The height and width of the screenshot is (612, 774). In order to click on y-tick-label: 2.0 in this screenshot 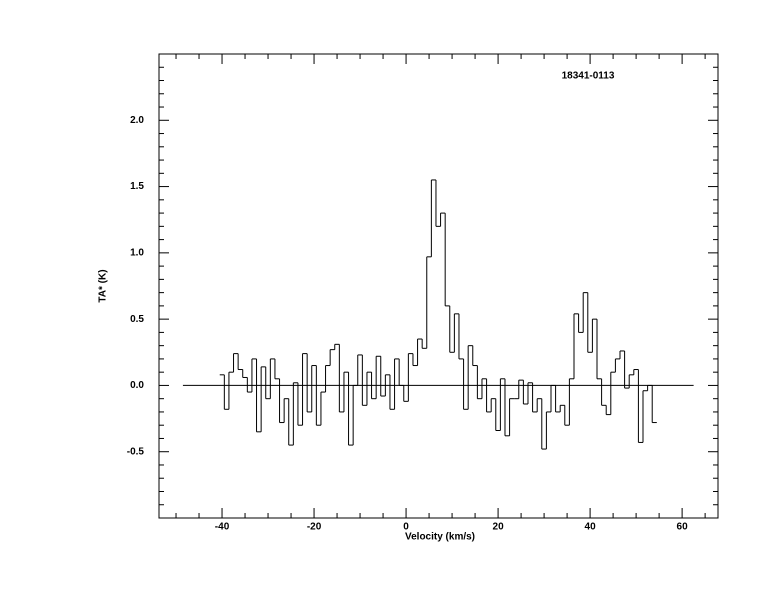, I will do `click(137, 120)`.